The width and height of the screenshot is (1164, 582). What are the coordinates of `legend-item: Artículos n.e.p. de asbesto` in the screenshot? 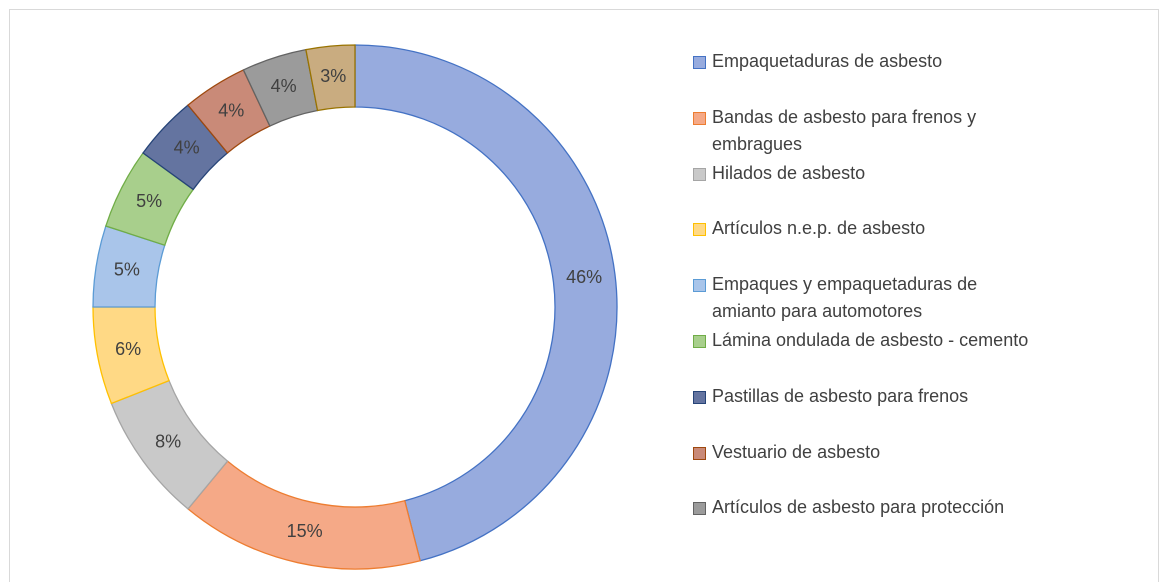 It's located at (863, 228).